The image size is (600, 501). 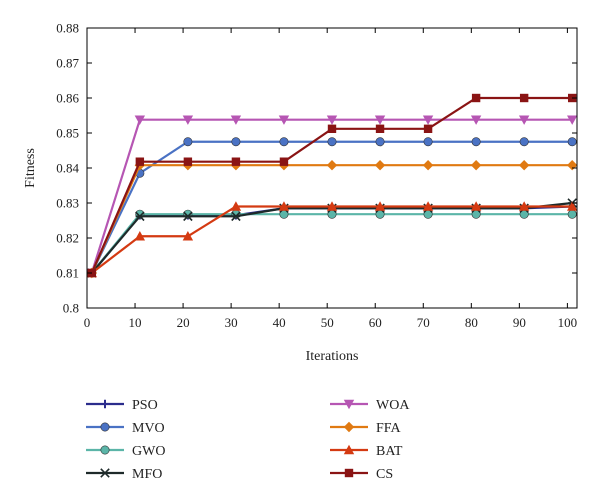 What do you see at coordinates (519, 322) in the screenshot?
I see `x-tick-label: 90` at bounding box center [519, 322].